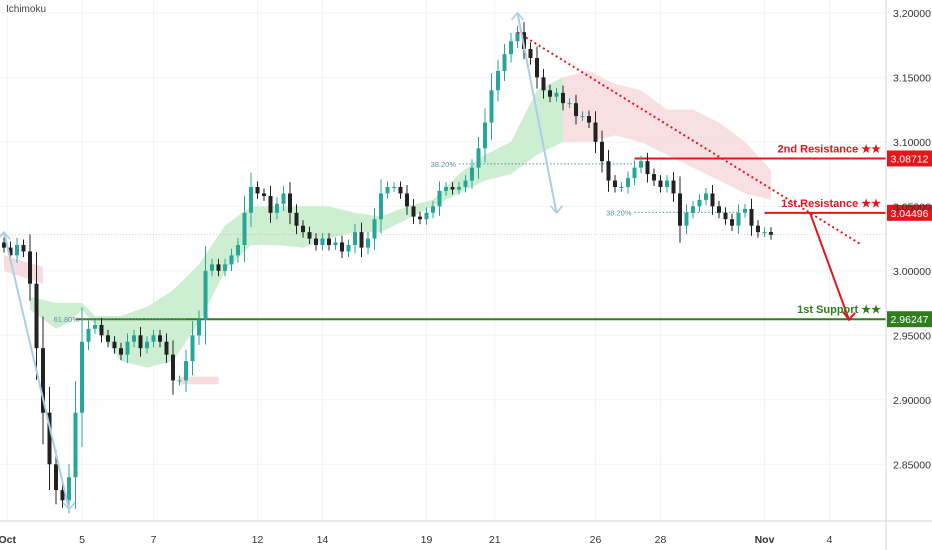 The image size is (932, 550). What do you see at coordinates (36, 370) in the screenshot?
I see `swing-line` at bounding box center [36, 370].